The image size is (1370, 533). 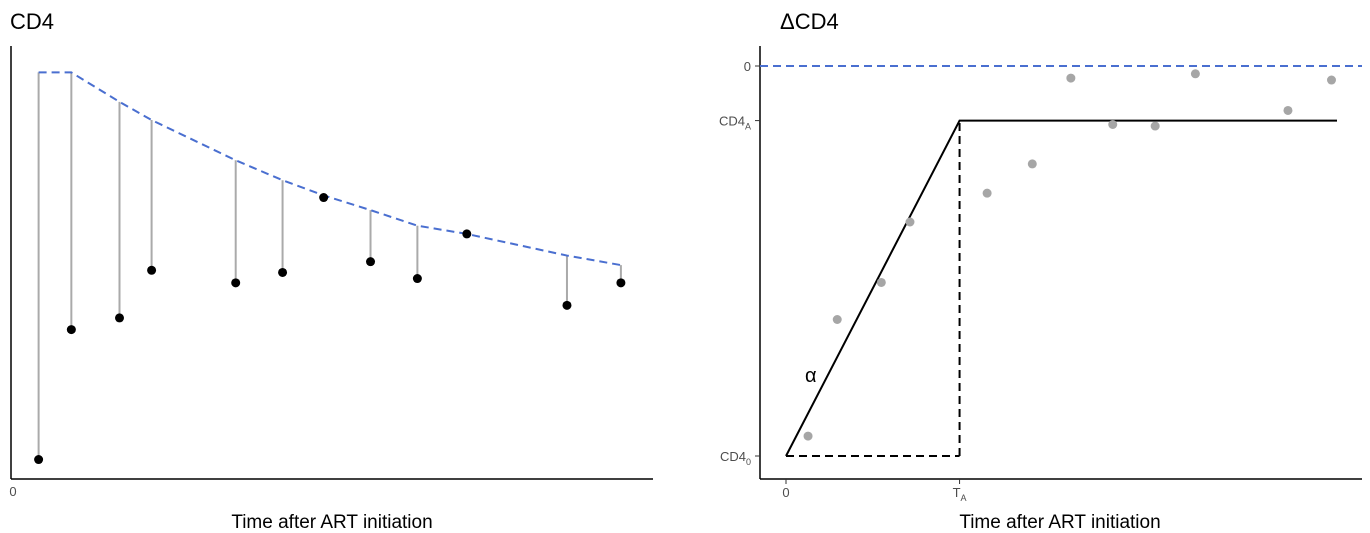 I want to click on delta-cd4-change-point-guides, so click(x=873, y=288).